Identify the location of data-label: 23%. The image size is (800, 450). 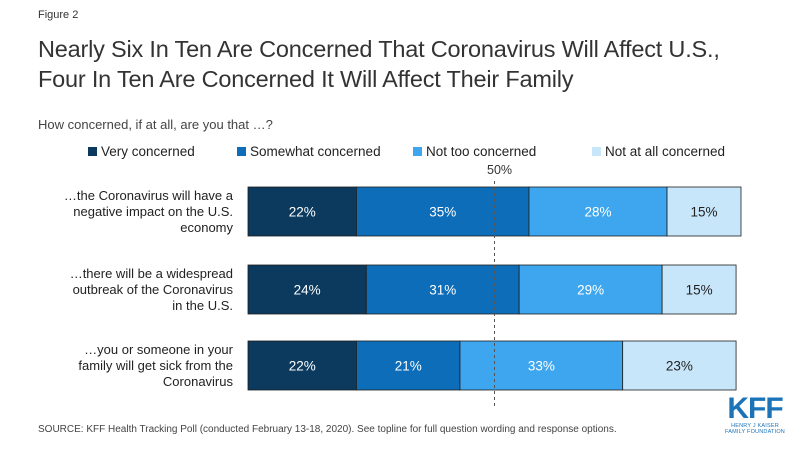
(679, 366).